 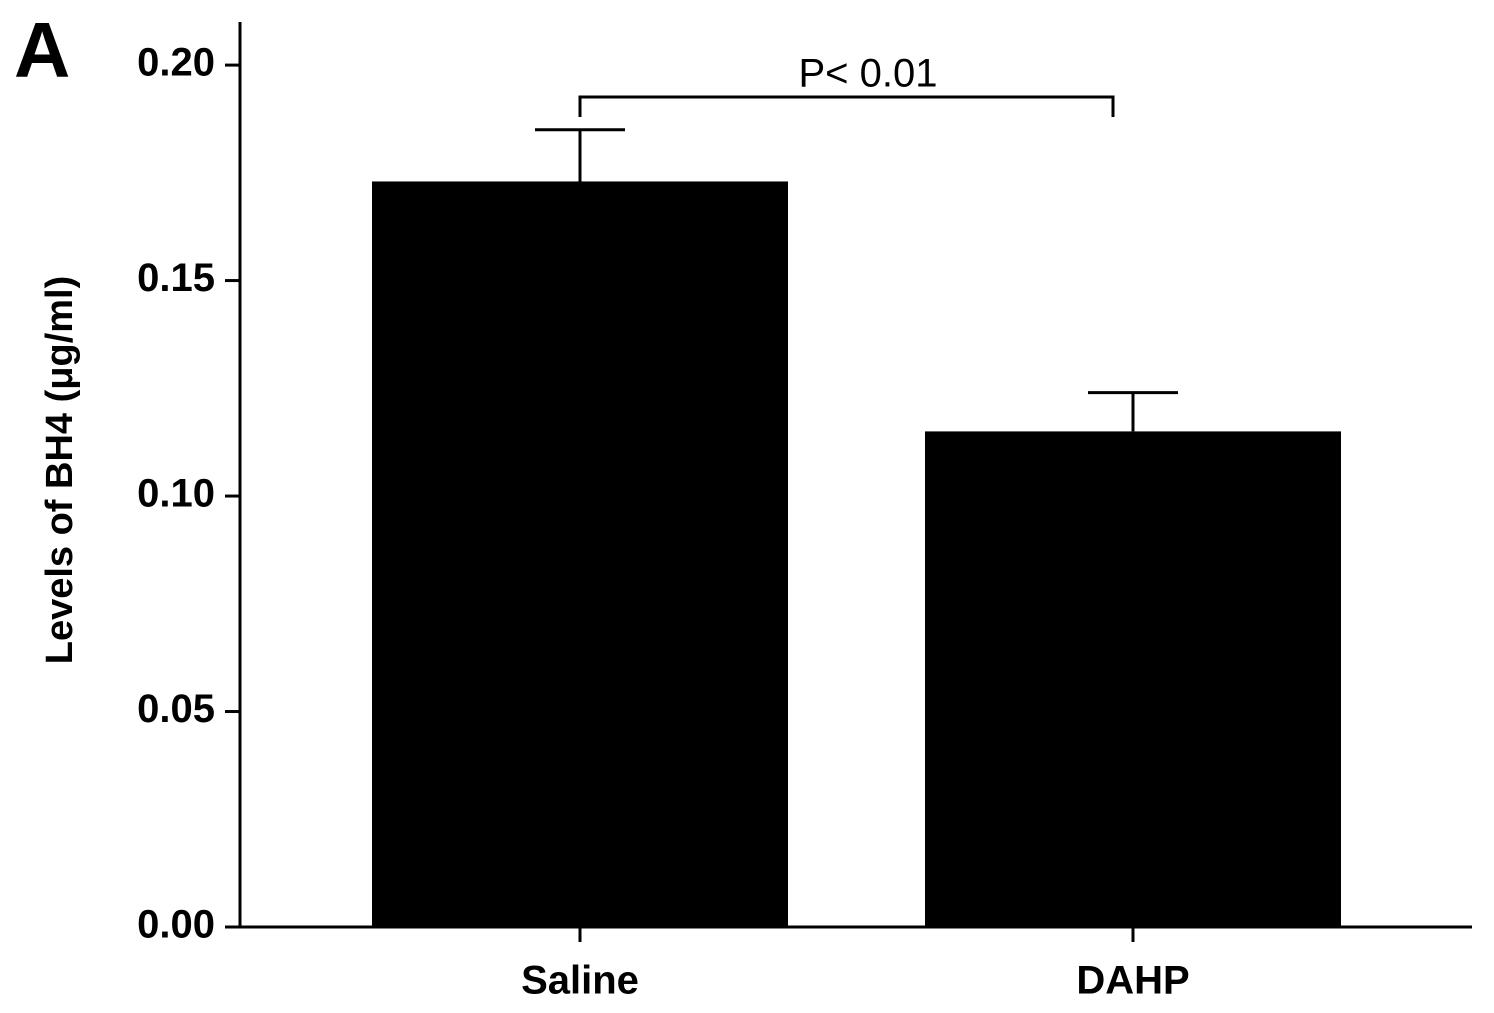 I want to click on y-axis-label: Levels of BH4 (μg/ml), so click(x=60, y=470).